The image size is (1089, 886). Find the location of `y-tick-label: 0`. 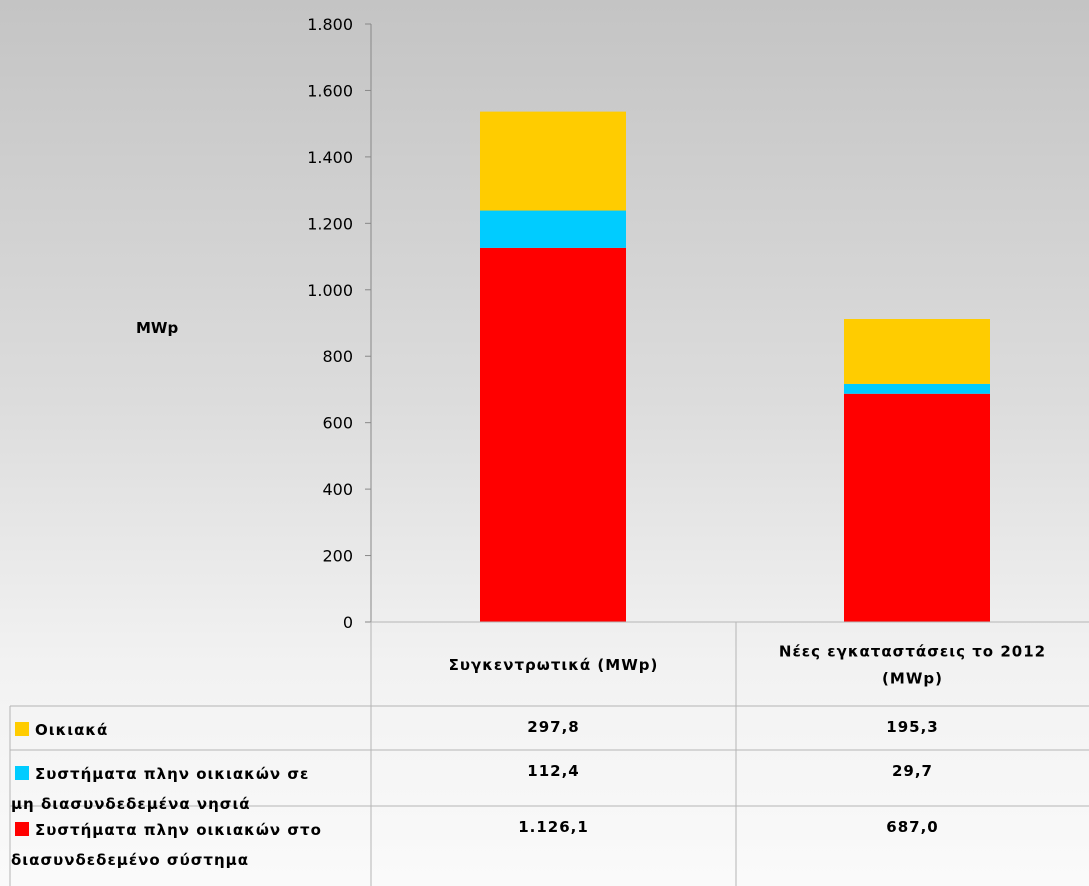

y-tick-label: 0 is located at coordinates (348, 622).